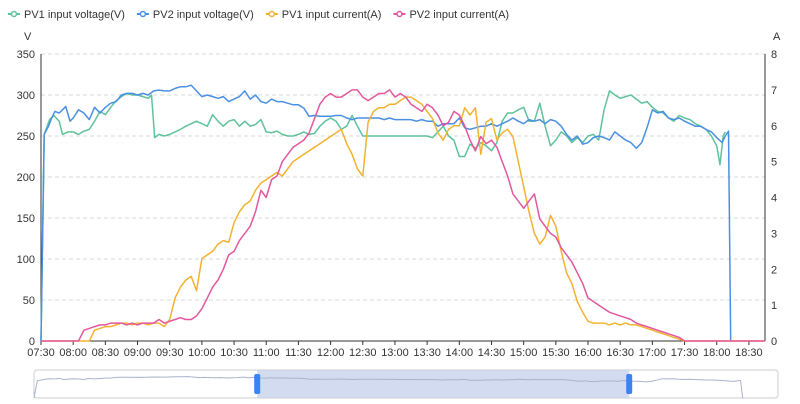 The height and width of the screenshot is (404, 800). What do you see at coordinates (629, 384) in the screenshot?
I see `zoom-handle-right` at bounding box center [629, 384].